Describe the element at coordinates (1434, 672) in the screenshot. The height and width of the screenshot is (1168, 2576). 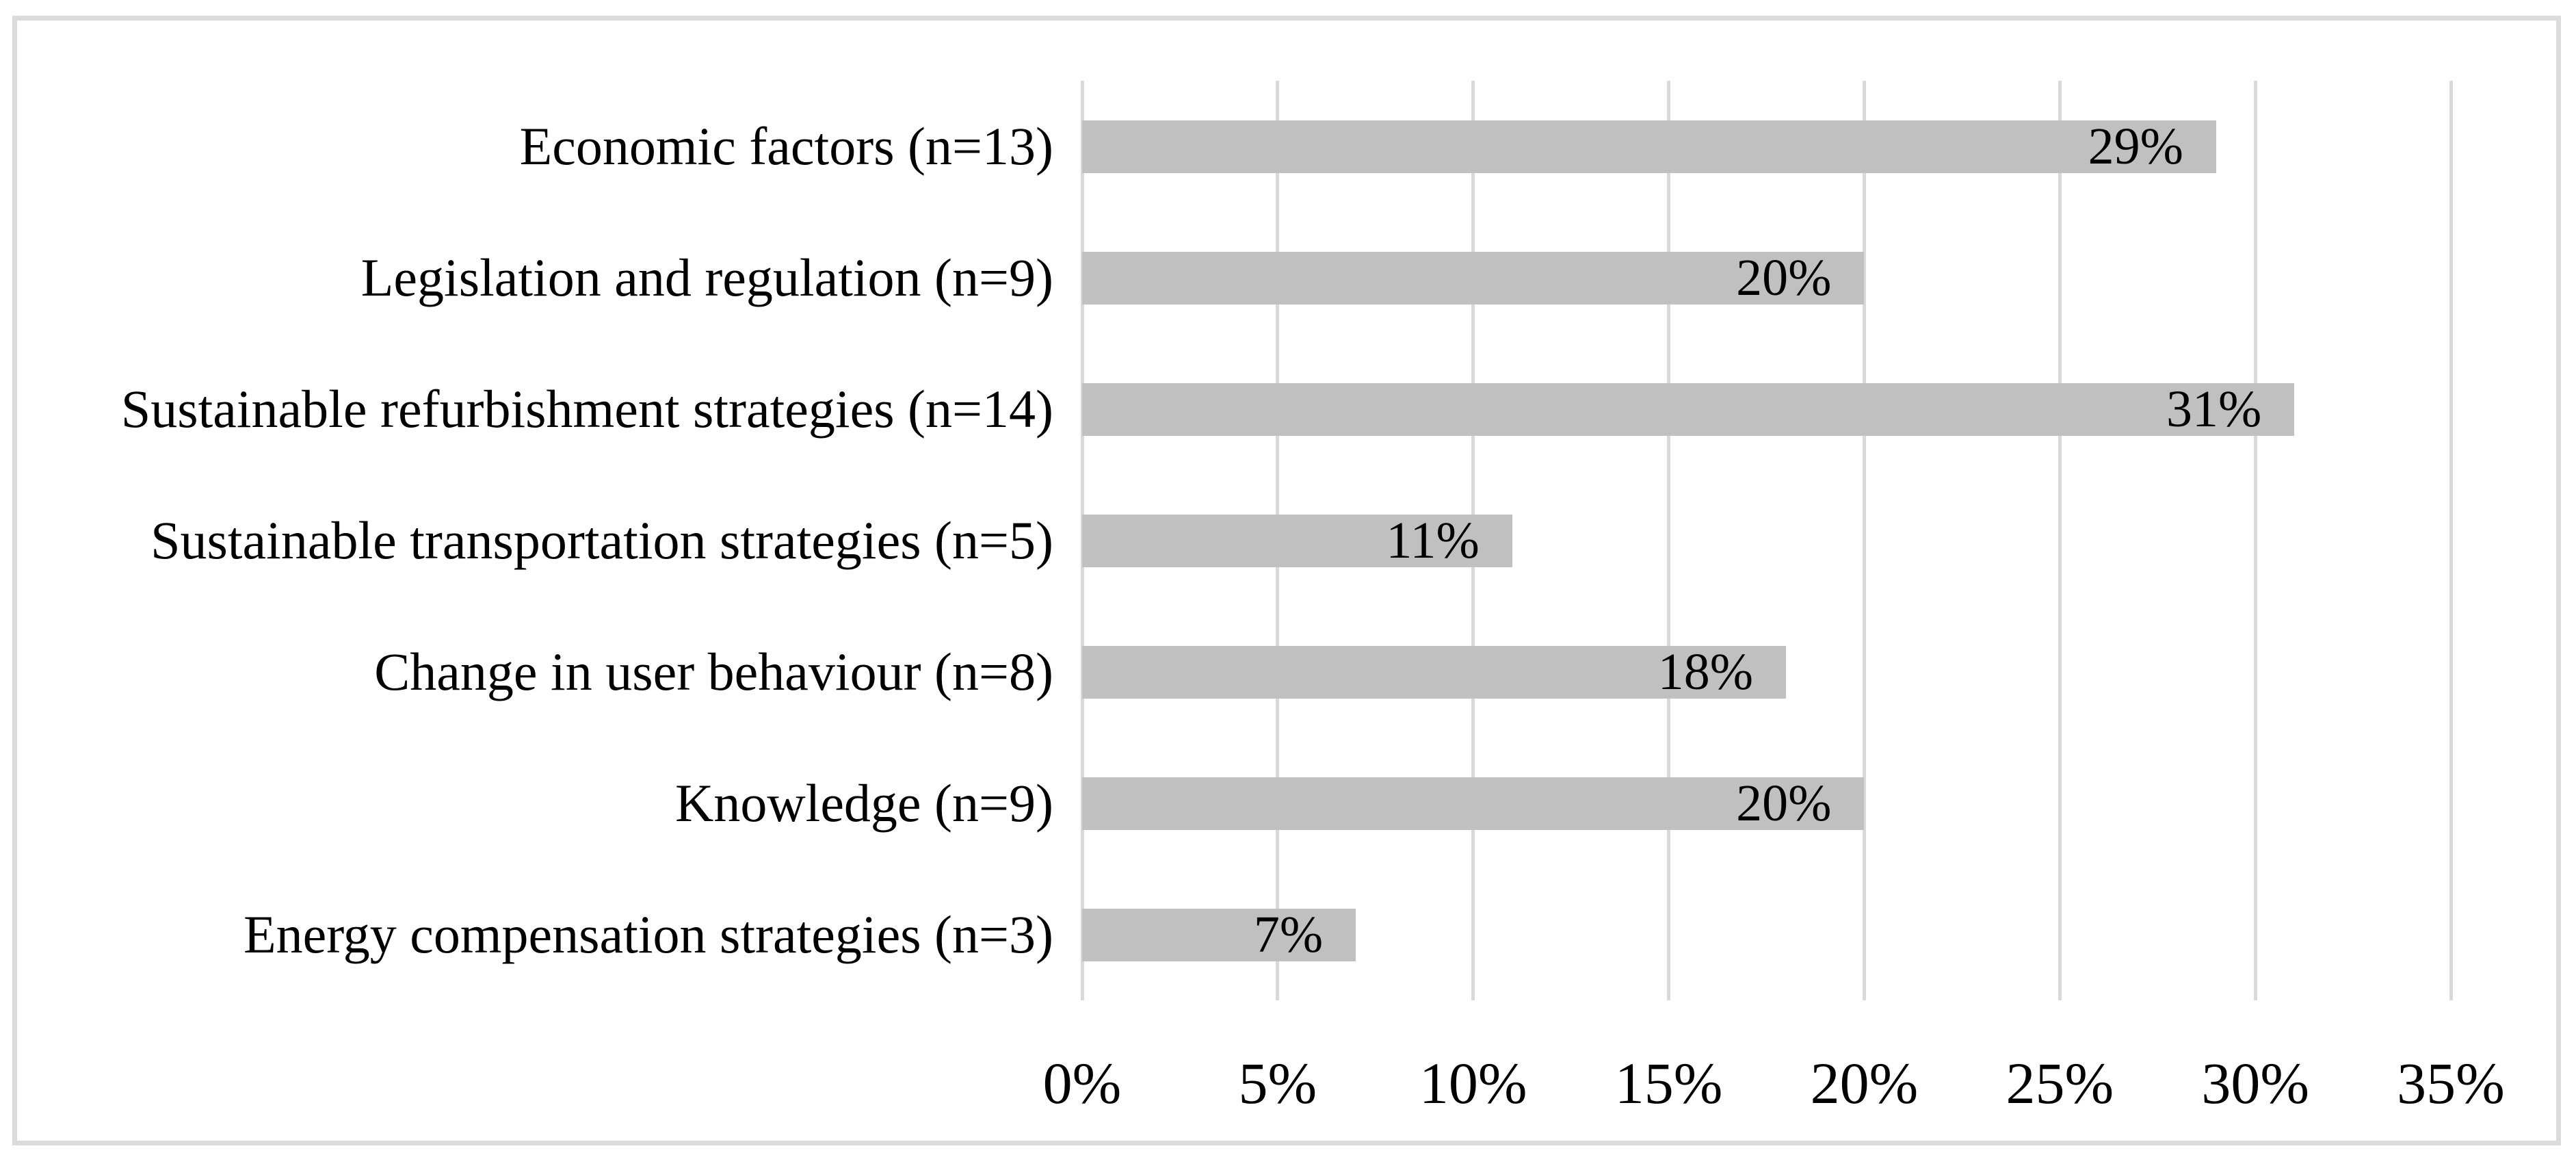
I see `bar: 18%` at that location.